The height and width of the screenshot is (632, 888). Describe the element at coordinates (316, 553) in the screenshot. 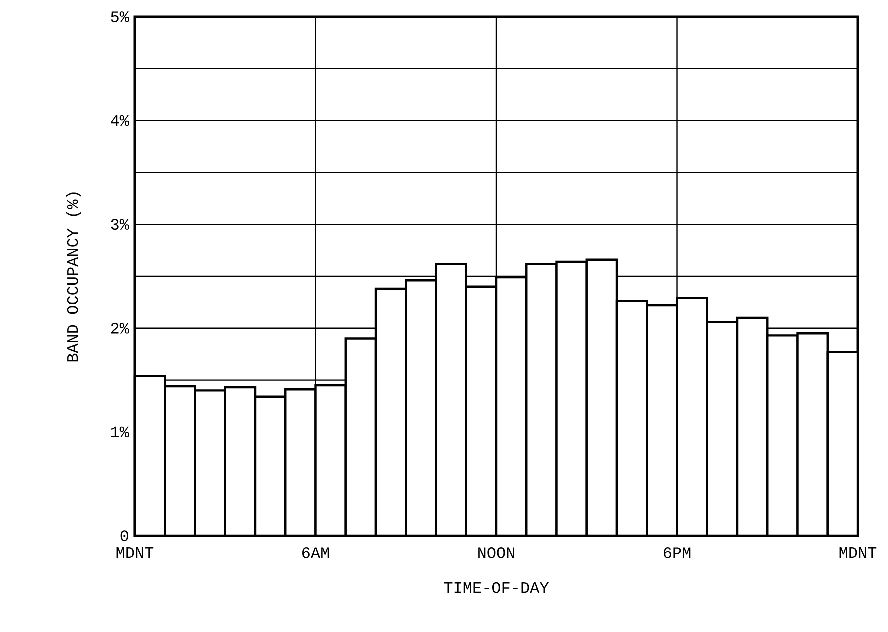

I see `text: 6AM` at that location.